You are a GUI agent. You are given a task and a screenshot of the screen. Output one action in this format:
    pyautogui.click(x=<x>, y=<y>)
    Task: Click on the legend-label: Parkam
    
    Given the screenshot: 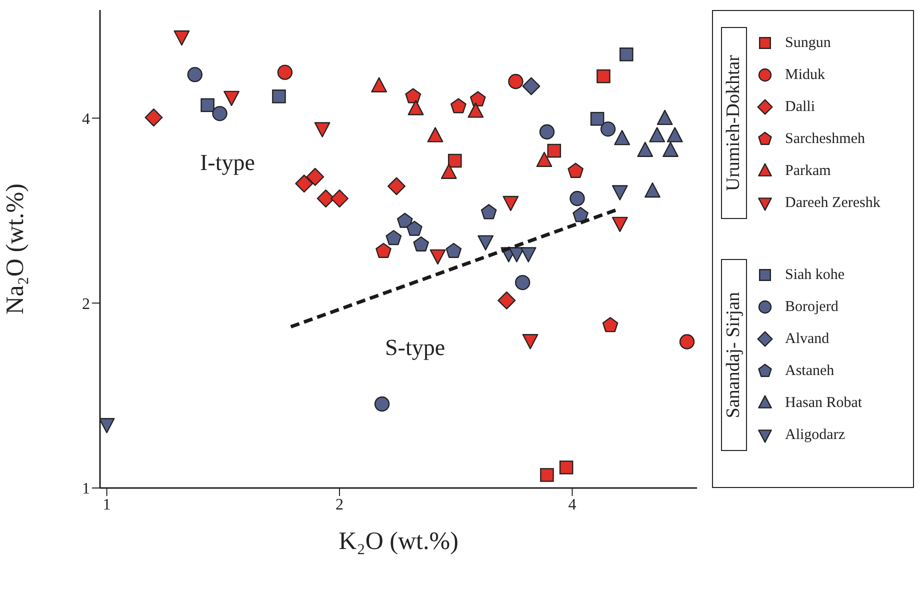 What is the action you would take?
    pyautogui.click(x=808, y=171)
    